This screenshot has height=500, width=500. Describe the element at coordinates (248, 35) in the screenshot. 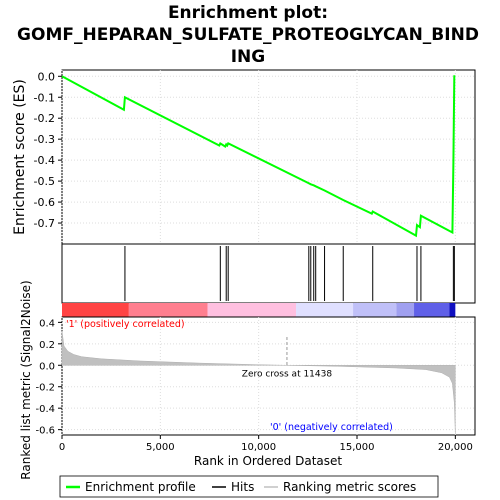

I see `chart-title-line-2: GOMF_HEPARAN_SULFATE_PROTEOGLYCAN_BIND` at that location.